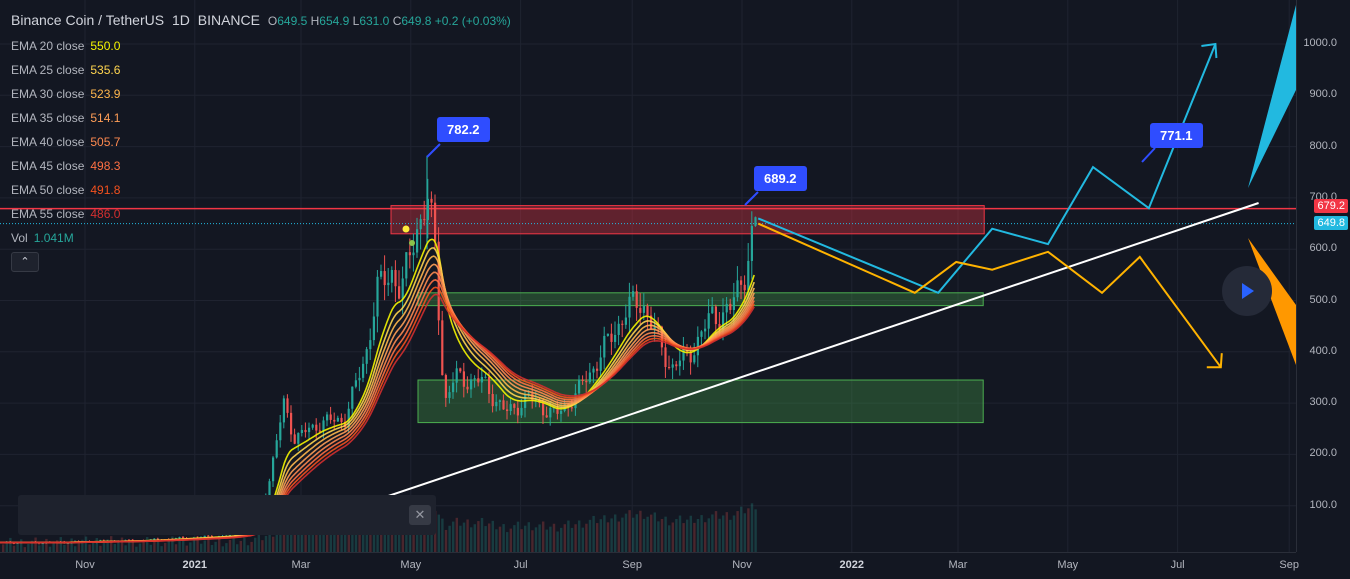 The width and height of the screenshot is (1350, 579). Describe the element at coordinates (48, 94) in the screenshot. I see `ema-label: EMA 30 close` at that location.